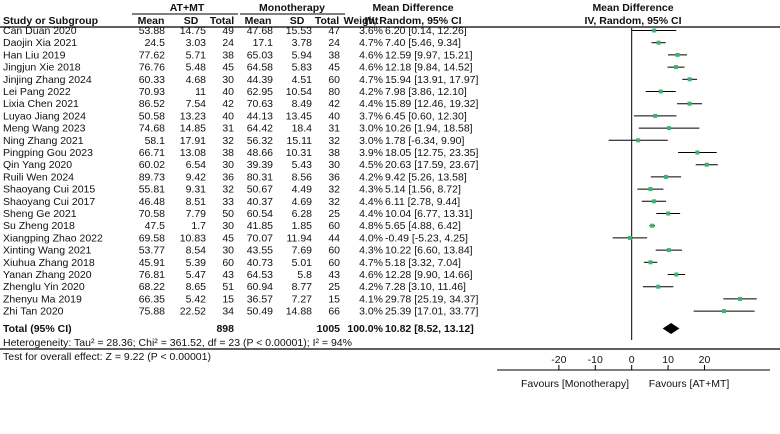 This screenshot has height=434, width=780. Describe the element at coordinates (302, 190) in the screenshot. I see `cell-c-sd: 4.49` at that location.